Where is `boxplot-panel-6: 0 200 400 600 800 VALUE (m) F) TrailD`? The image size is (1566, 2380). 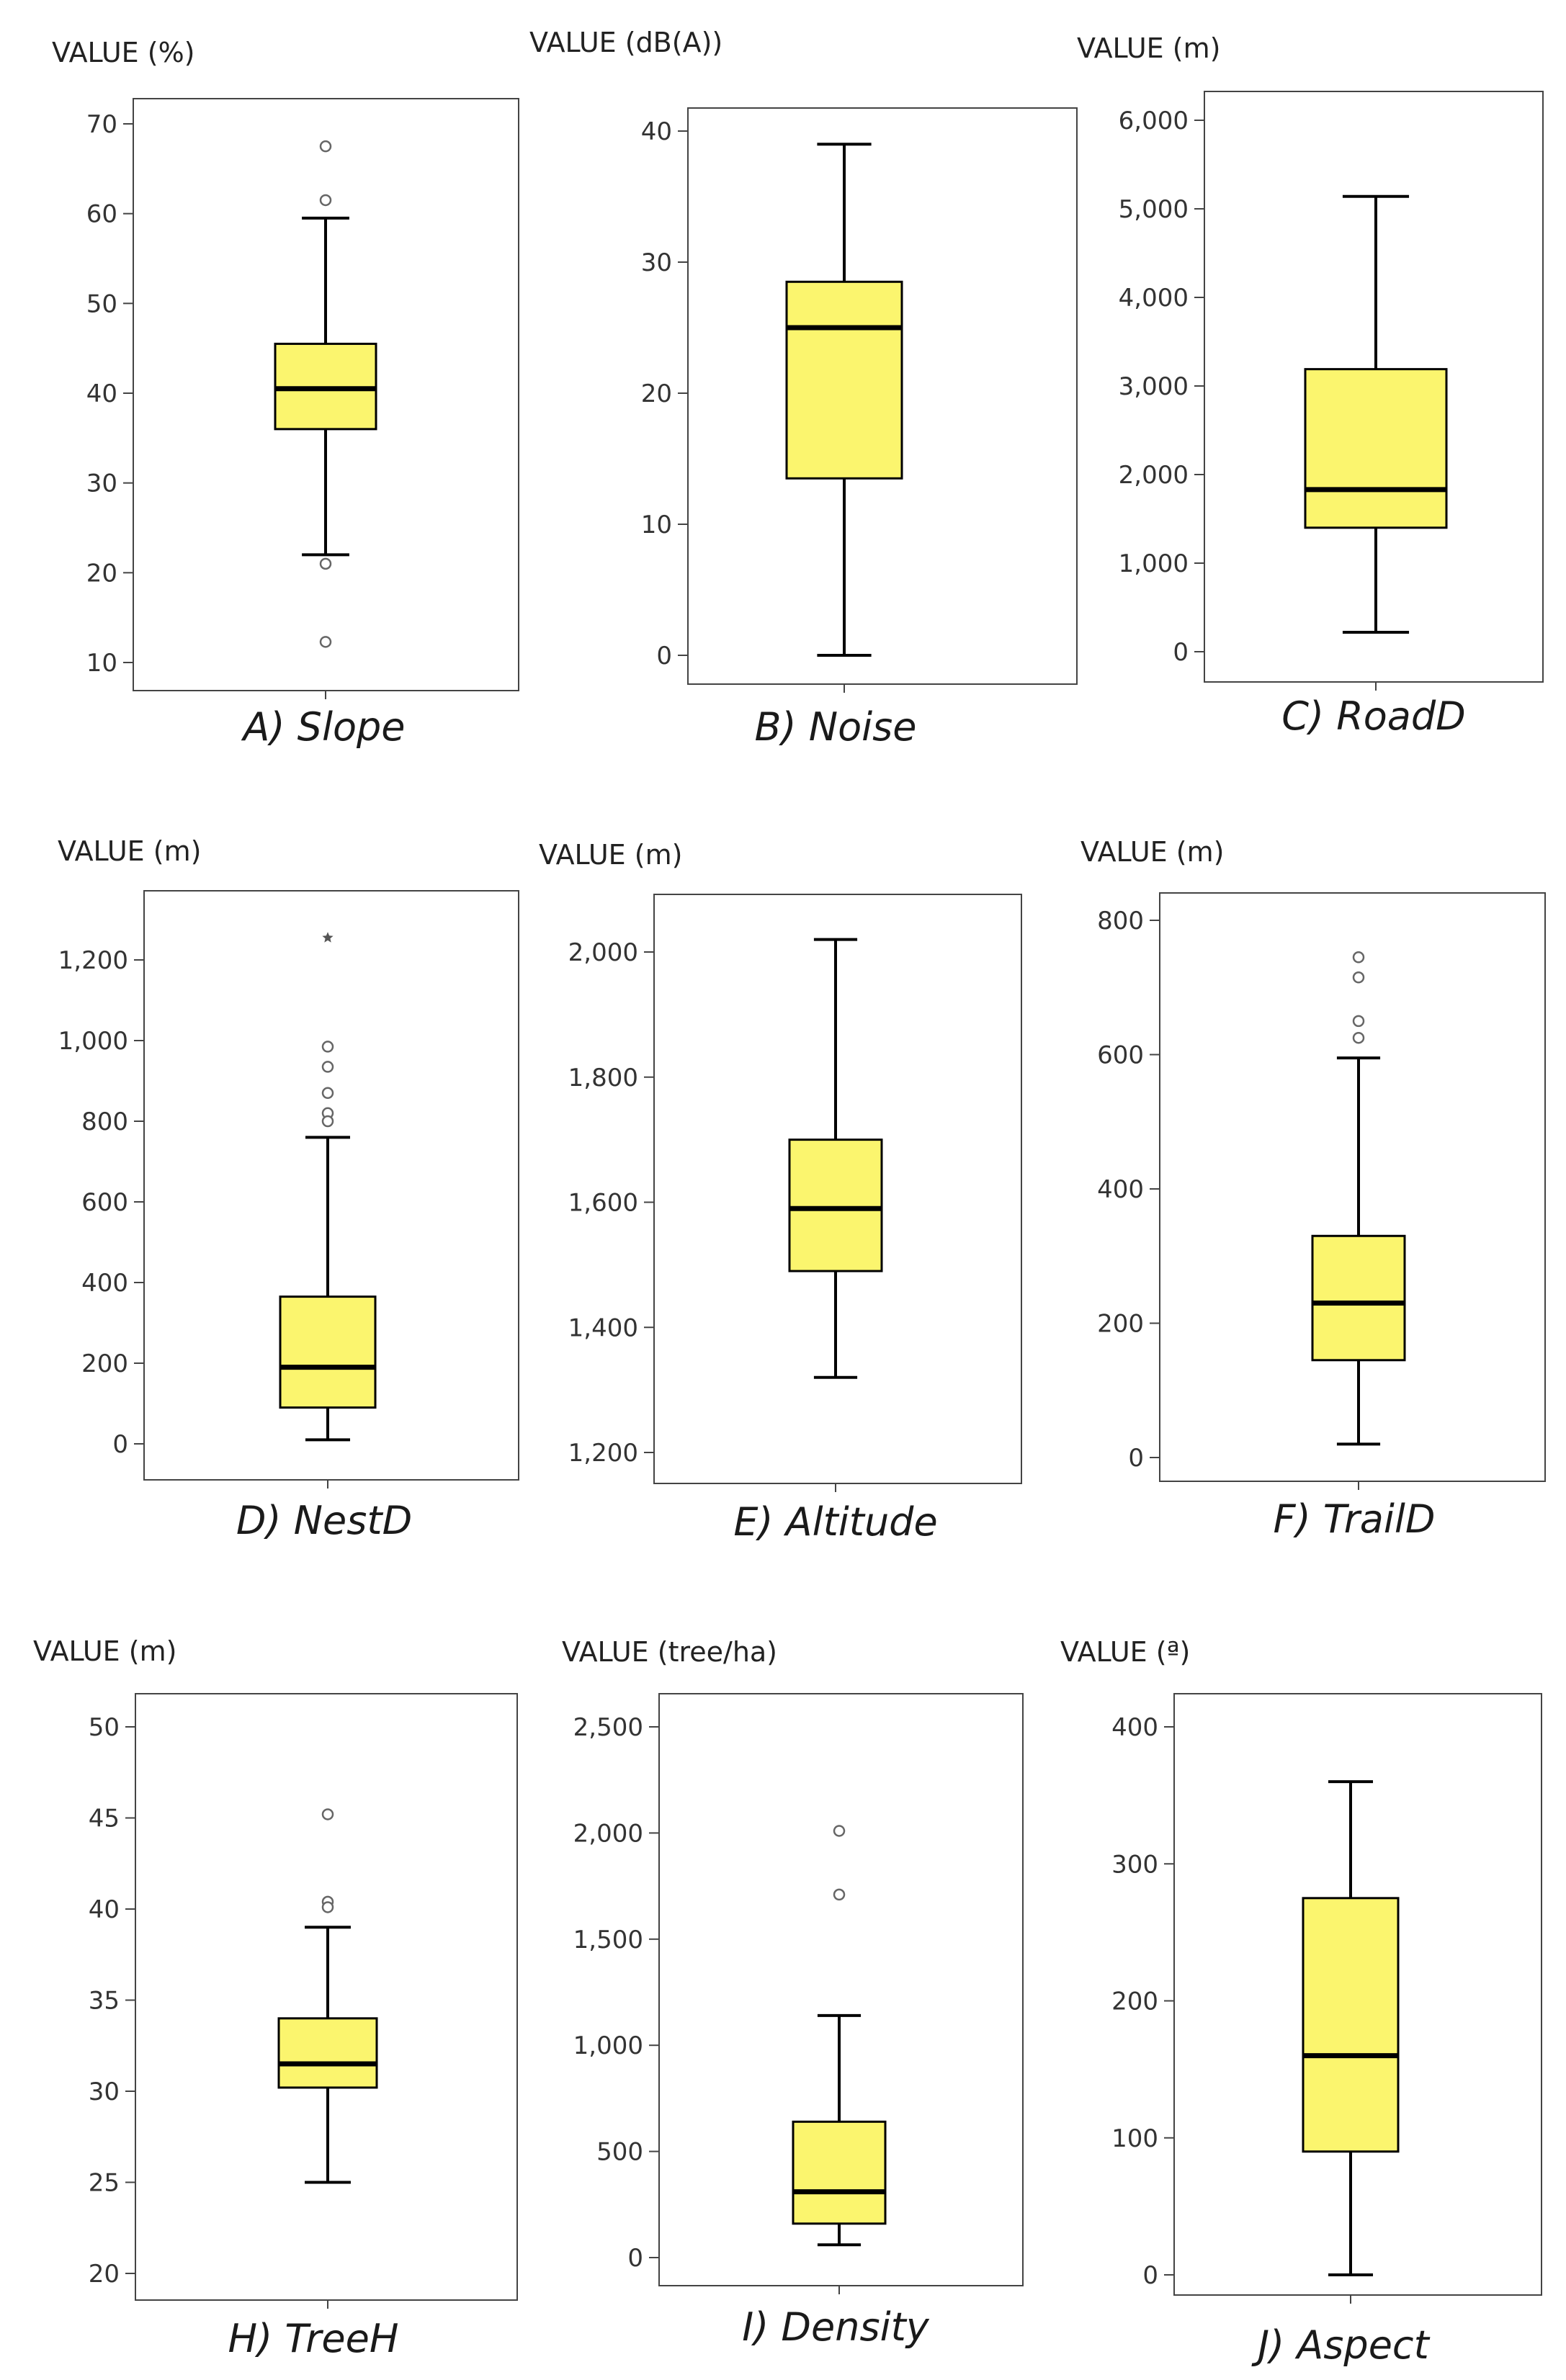 boxplot-panel-6: 0 200 400 600 800 VALUE (m) F) TrailD is located at coordinates (1313, 1189).